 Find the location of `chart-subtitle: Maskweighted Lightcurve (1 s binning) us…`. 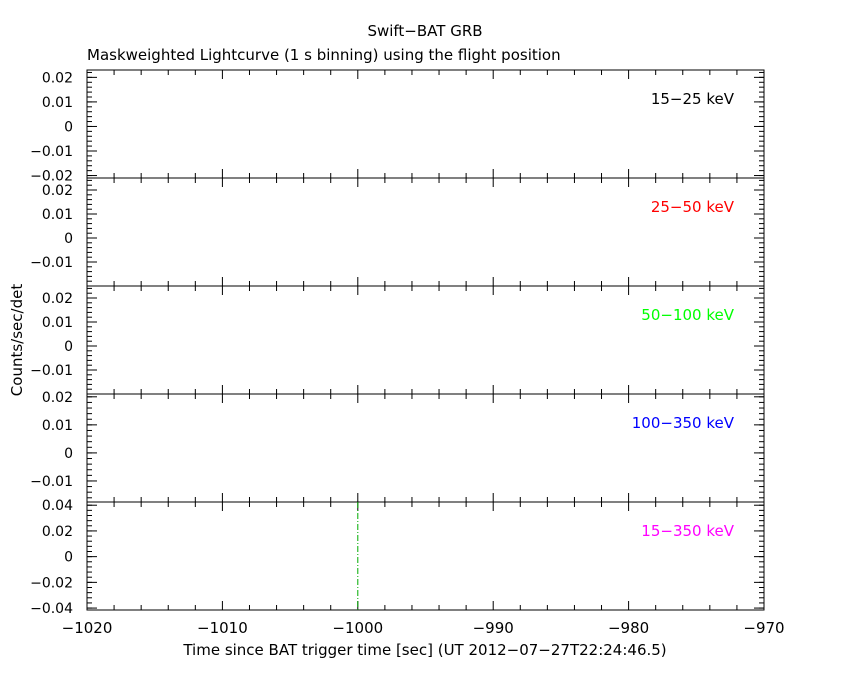

chart-subtitle: Maskweighted Lightcurve (1 s binning) us… is located at coordinates (324, 55).